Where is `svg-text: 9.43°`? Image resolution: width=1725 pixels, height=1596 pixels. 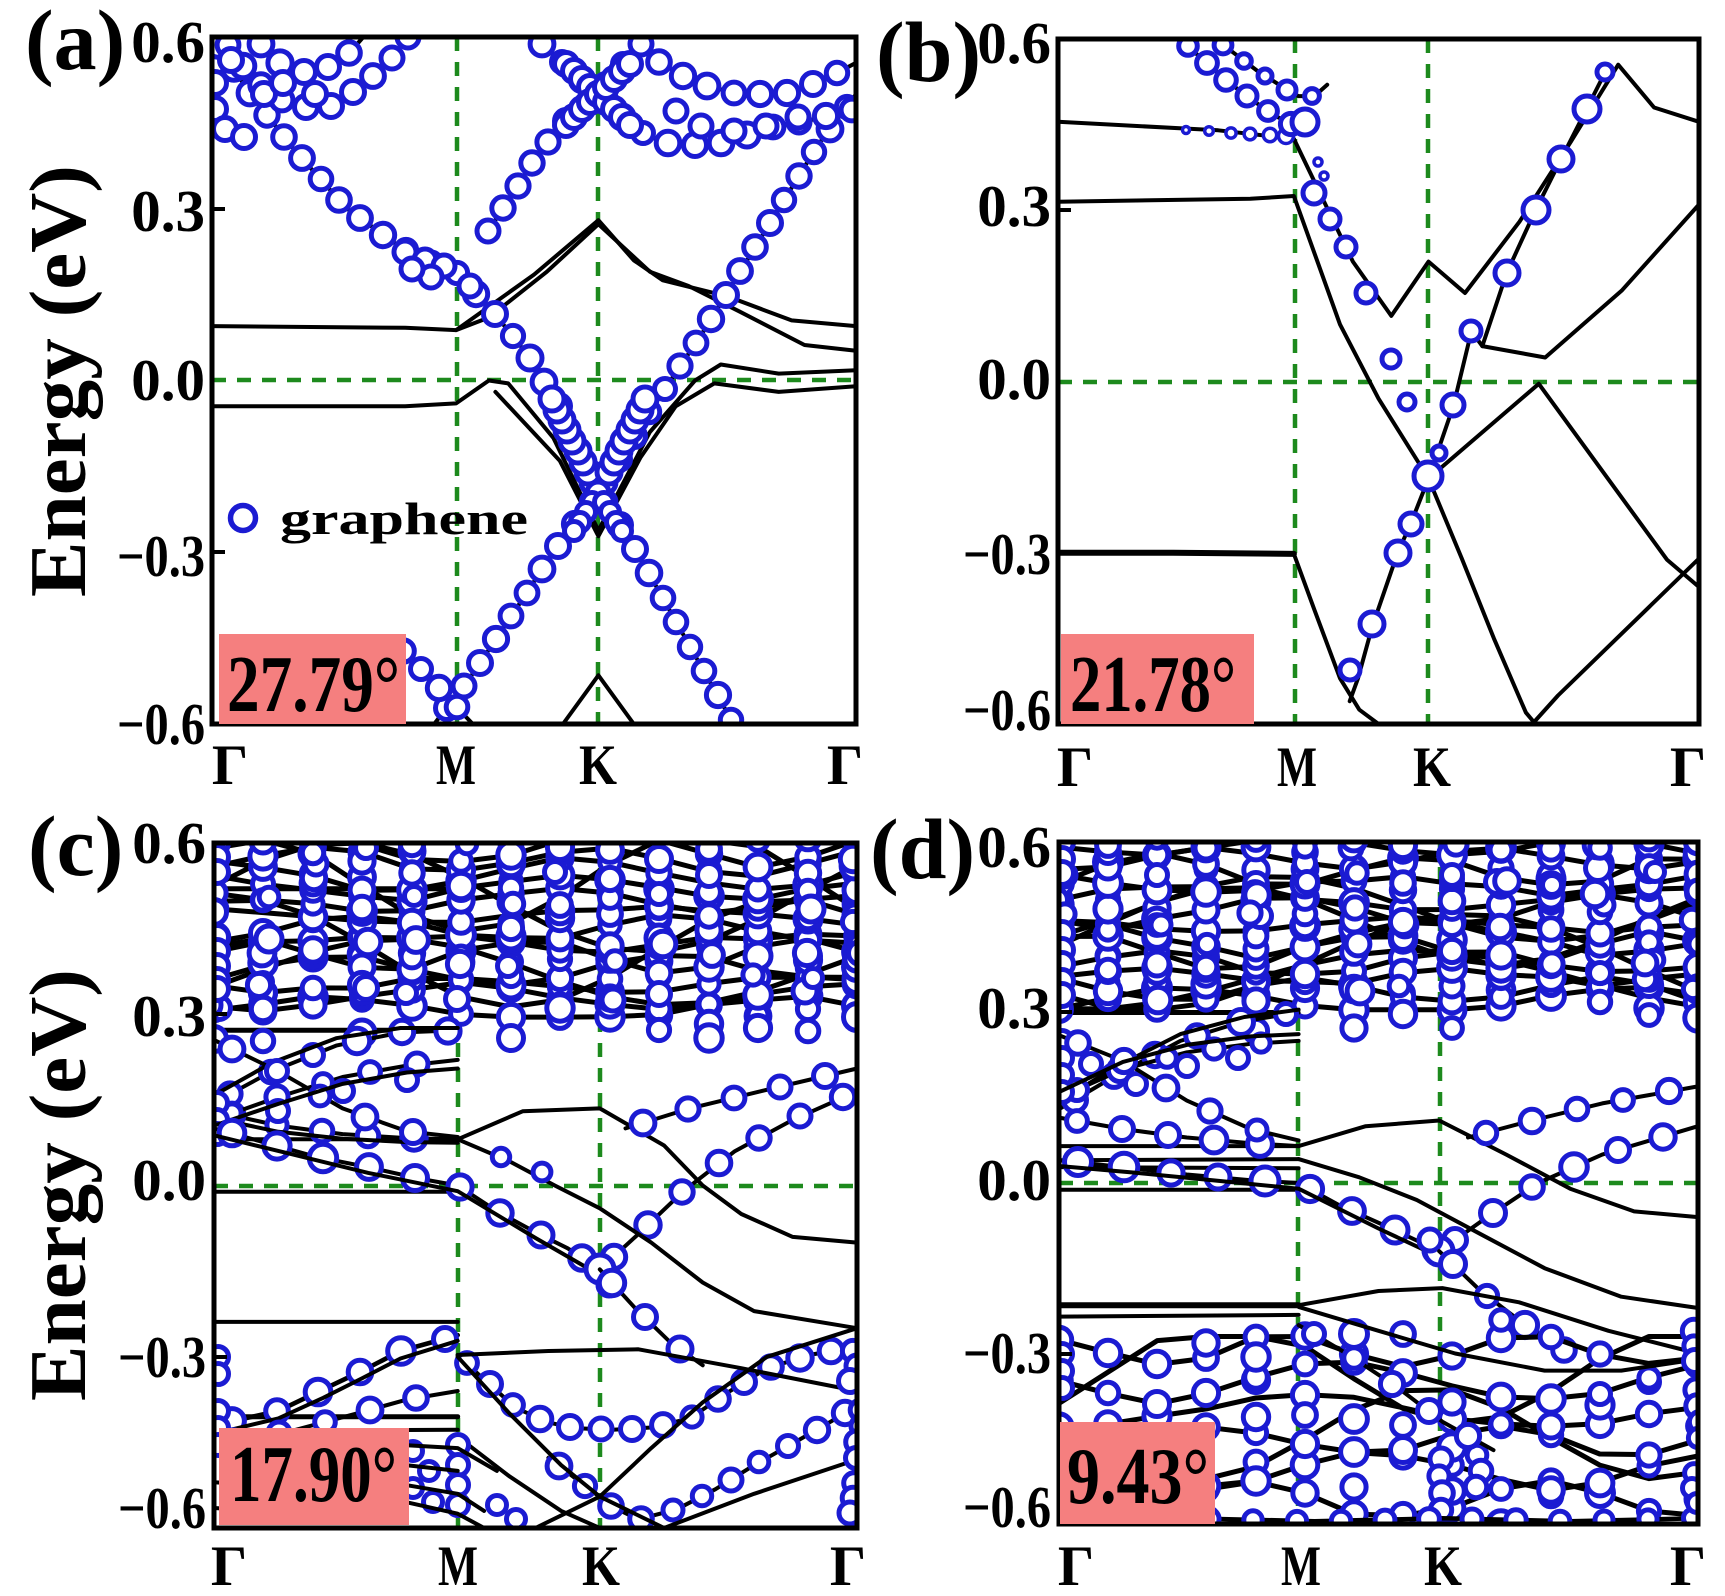 svg-text: 9.43° is located at coordinates (1138, 1477).